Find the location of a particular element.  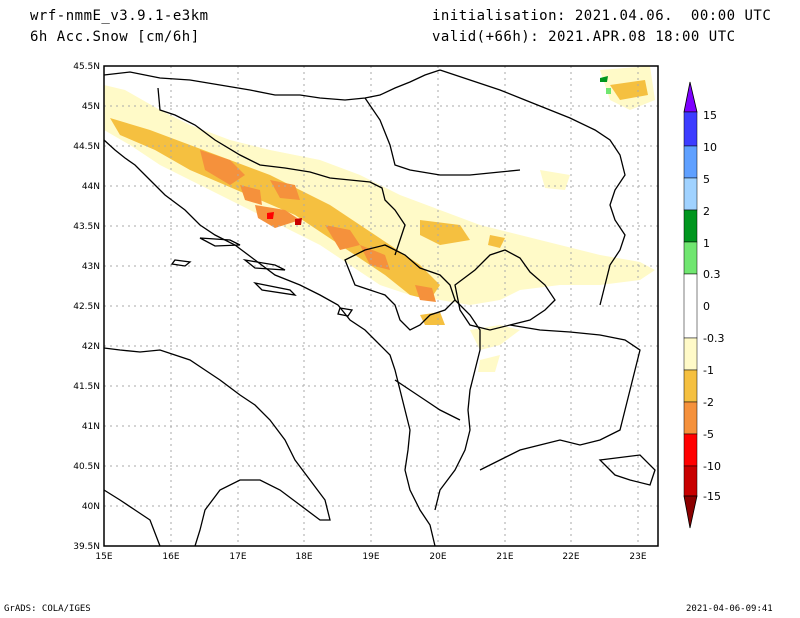

colorbar-label: 1 is located at coordinates (706, 243).